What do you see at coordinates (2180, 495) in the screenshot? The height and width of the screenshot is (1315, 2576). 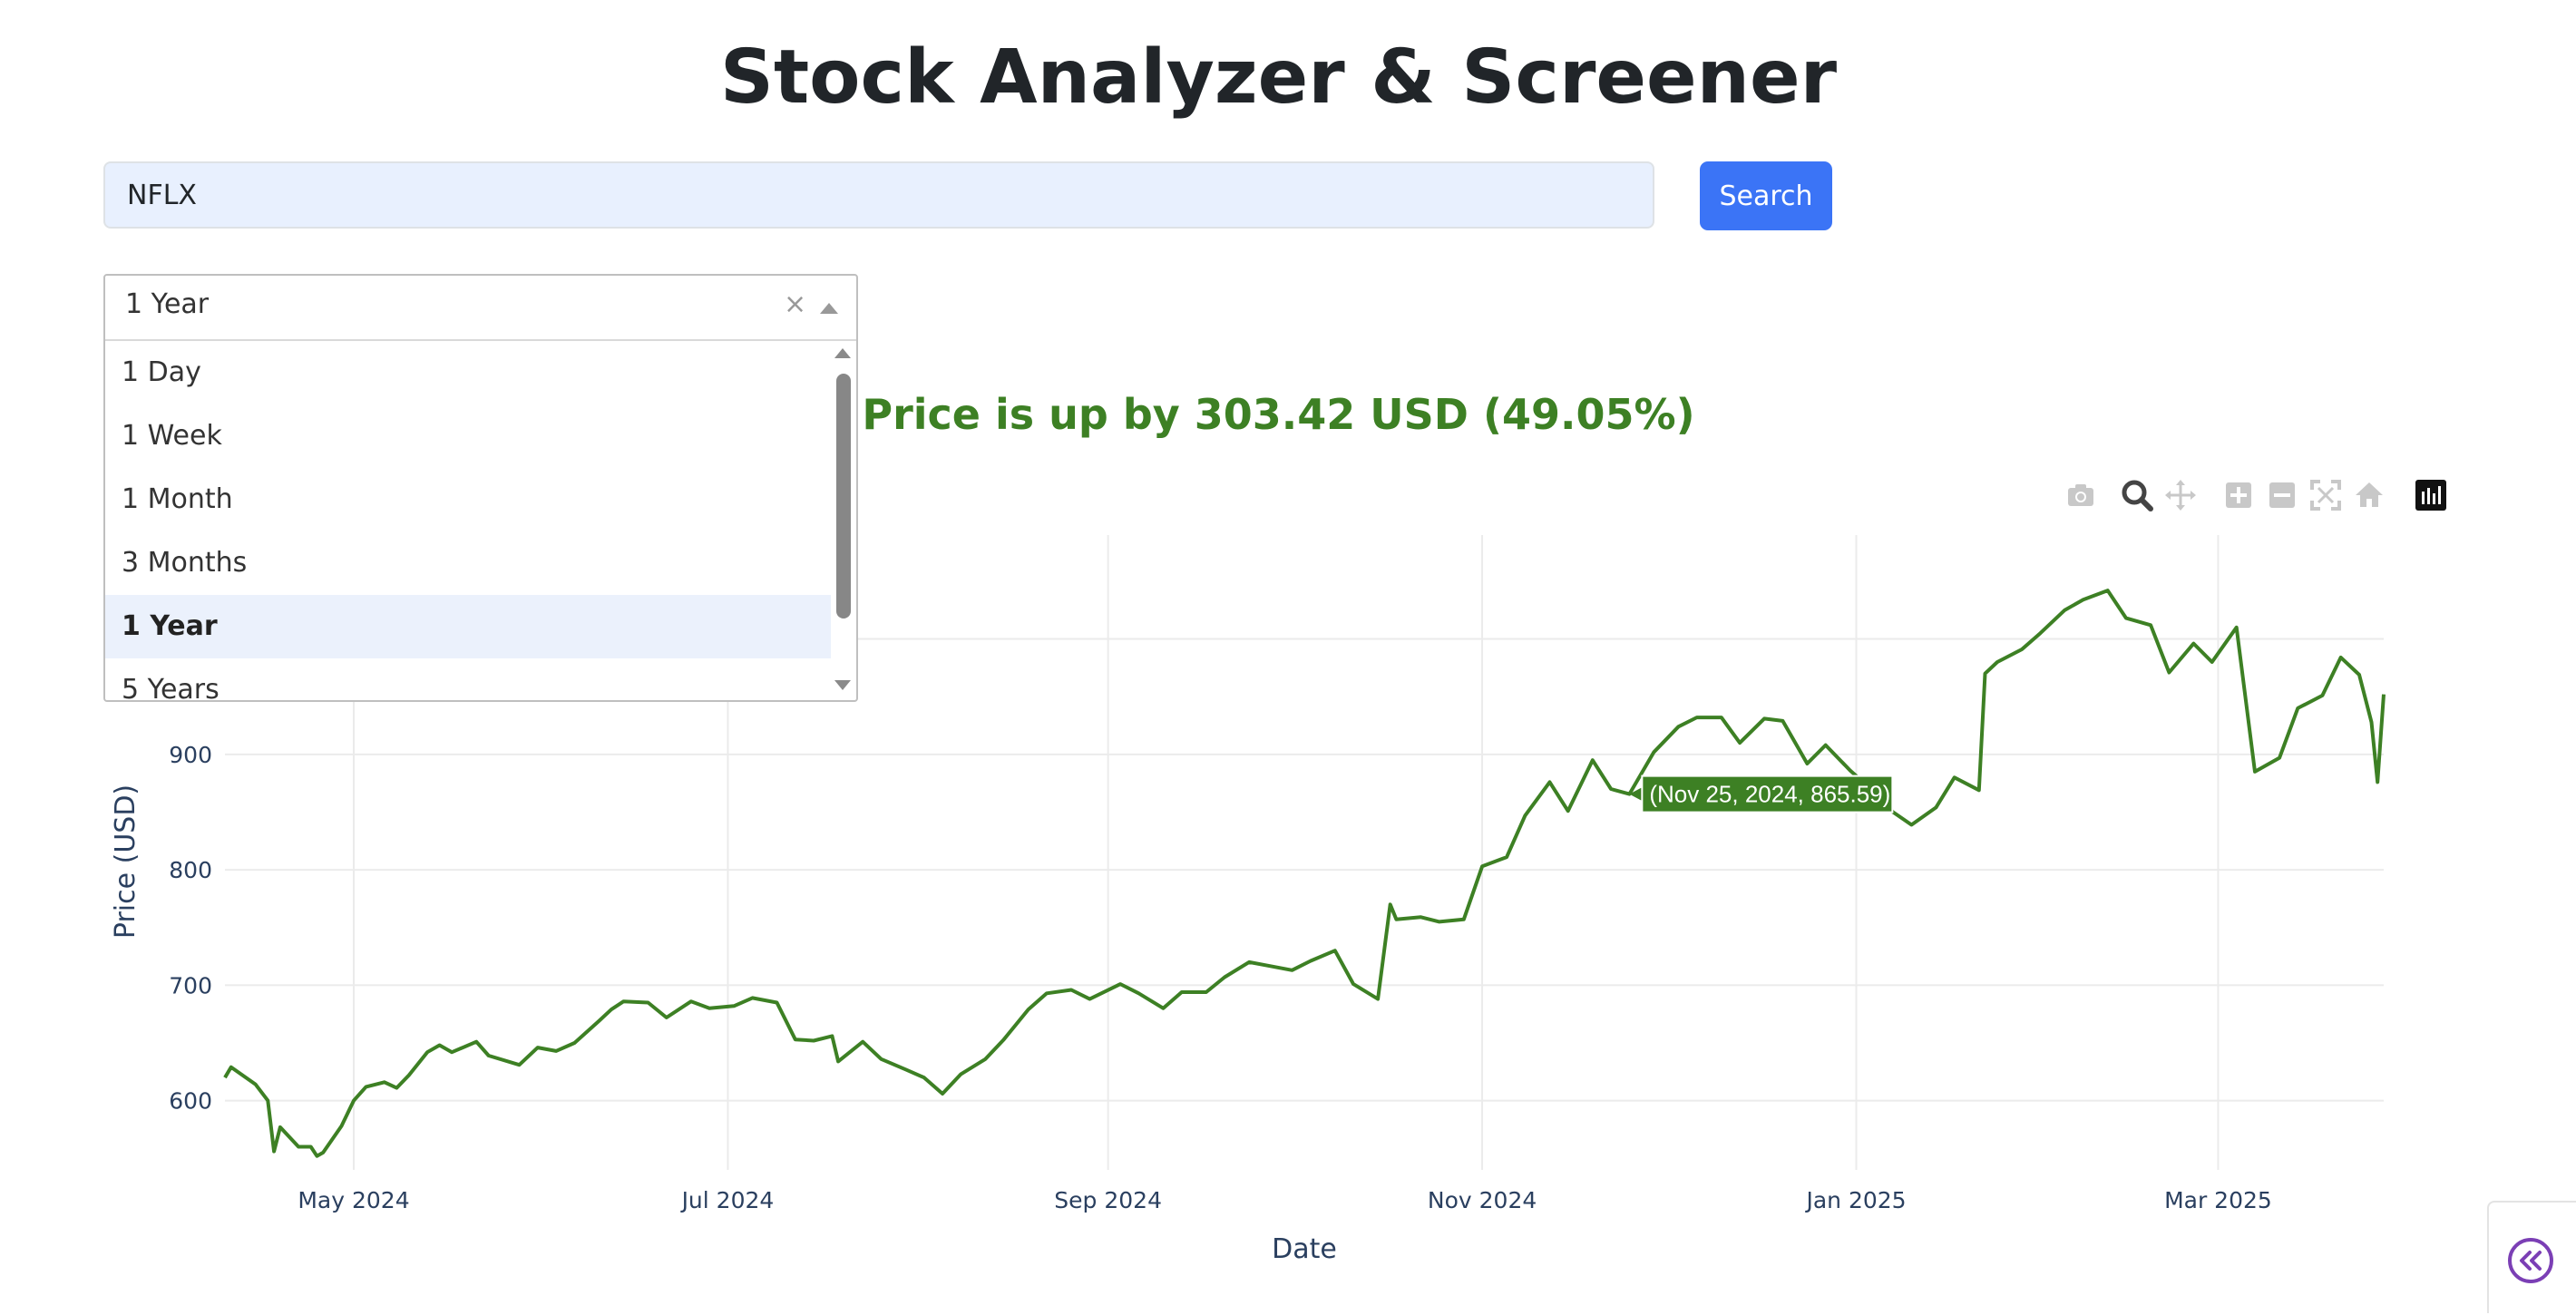 I see `pan-icon` at bounding box center [2180, 495].